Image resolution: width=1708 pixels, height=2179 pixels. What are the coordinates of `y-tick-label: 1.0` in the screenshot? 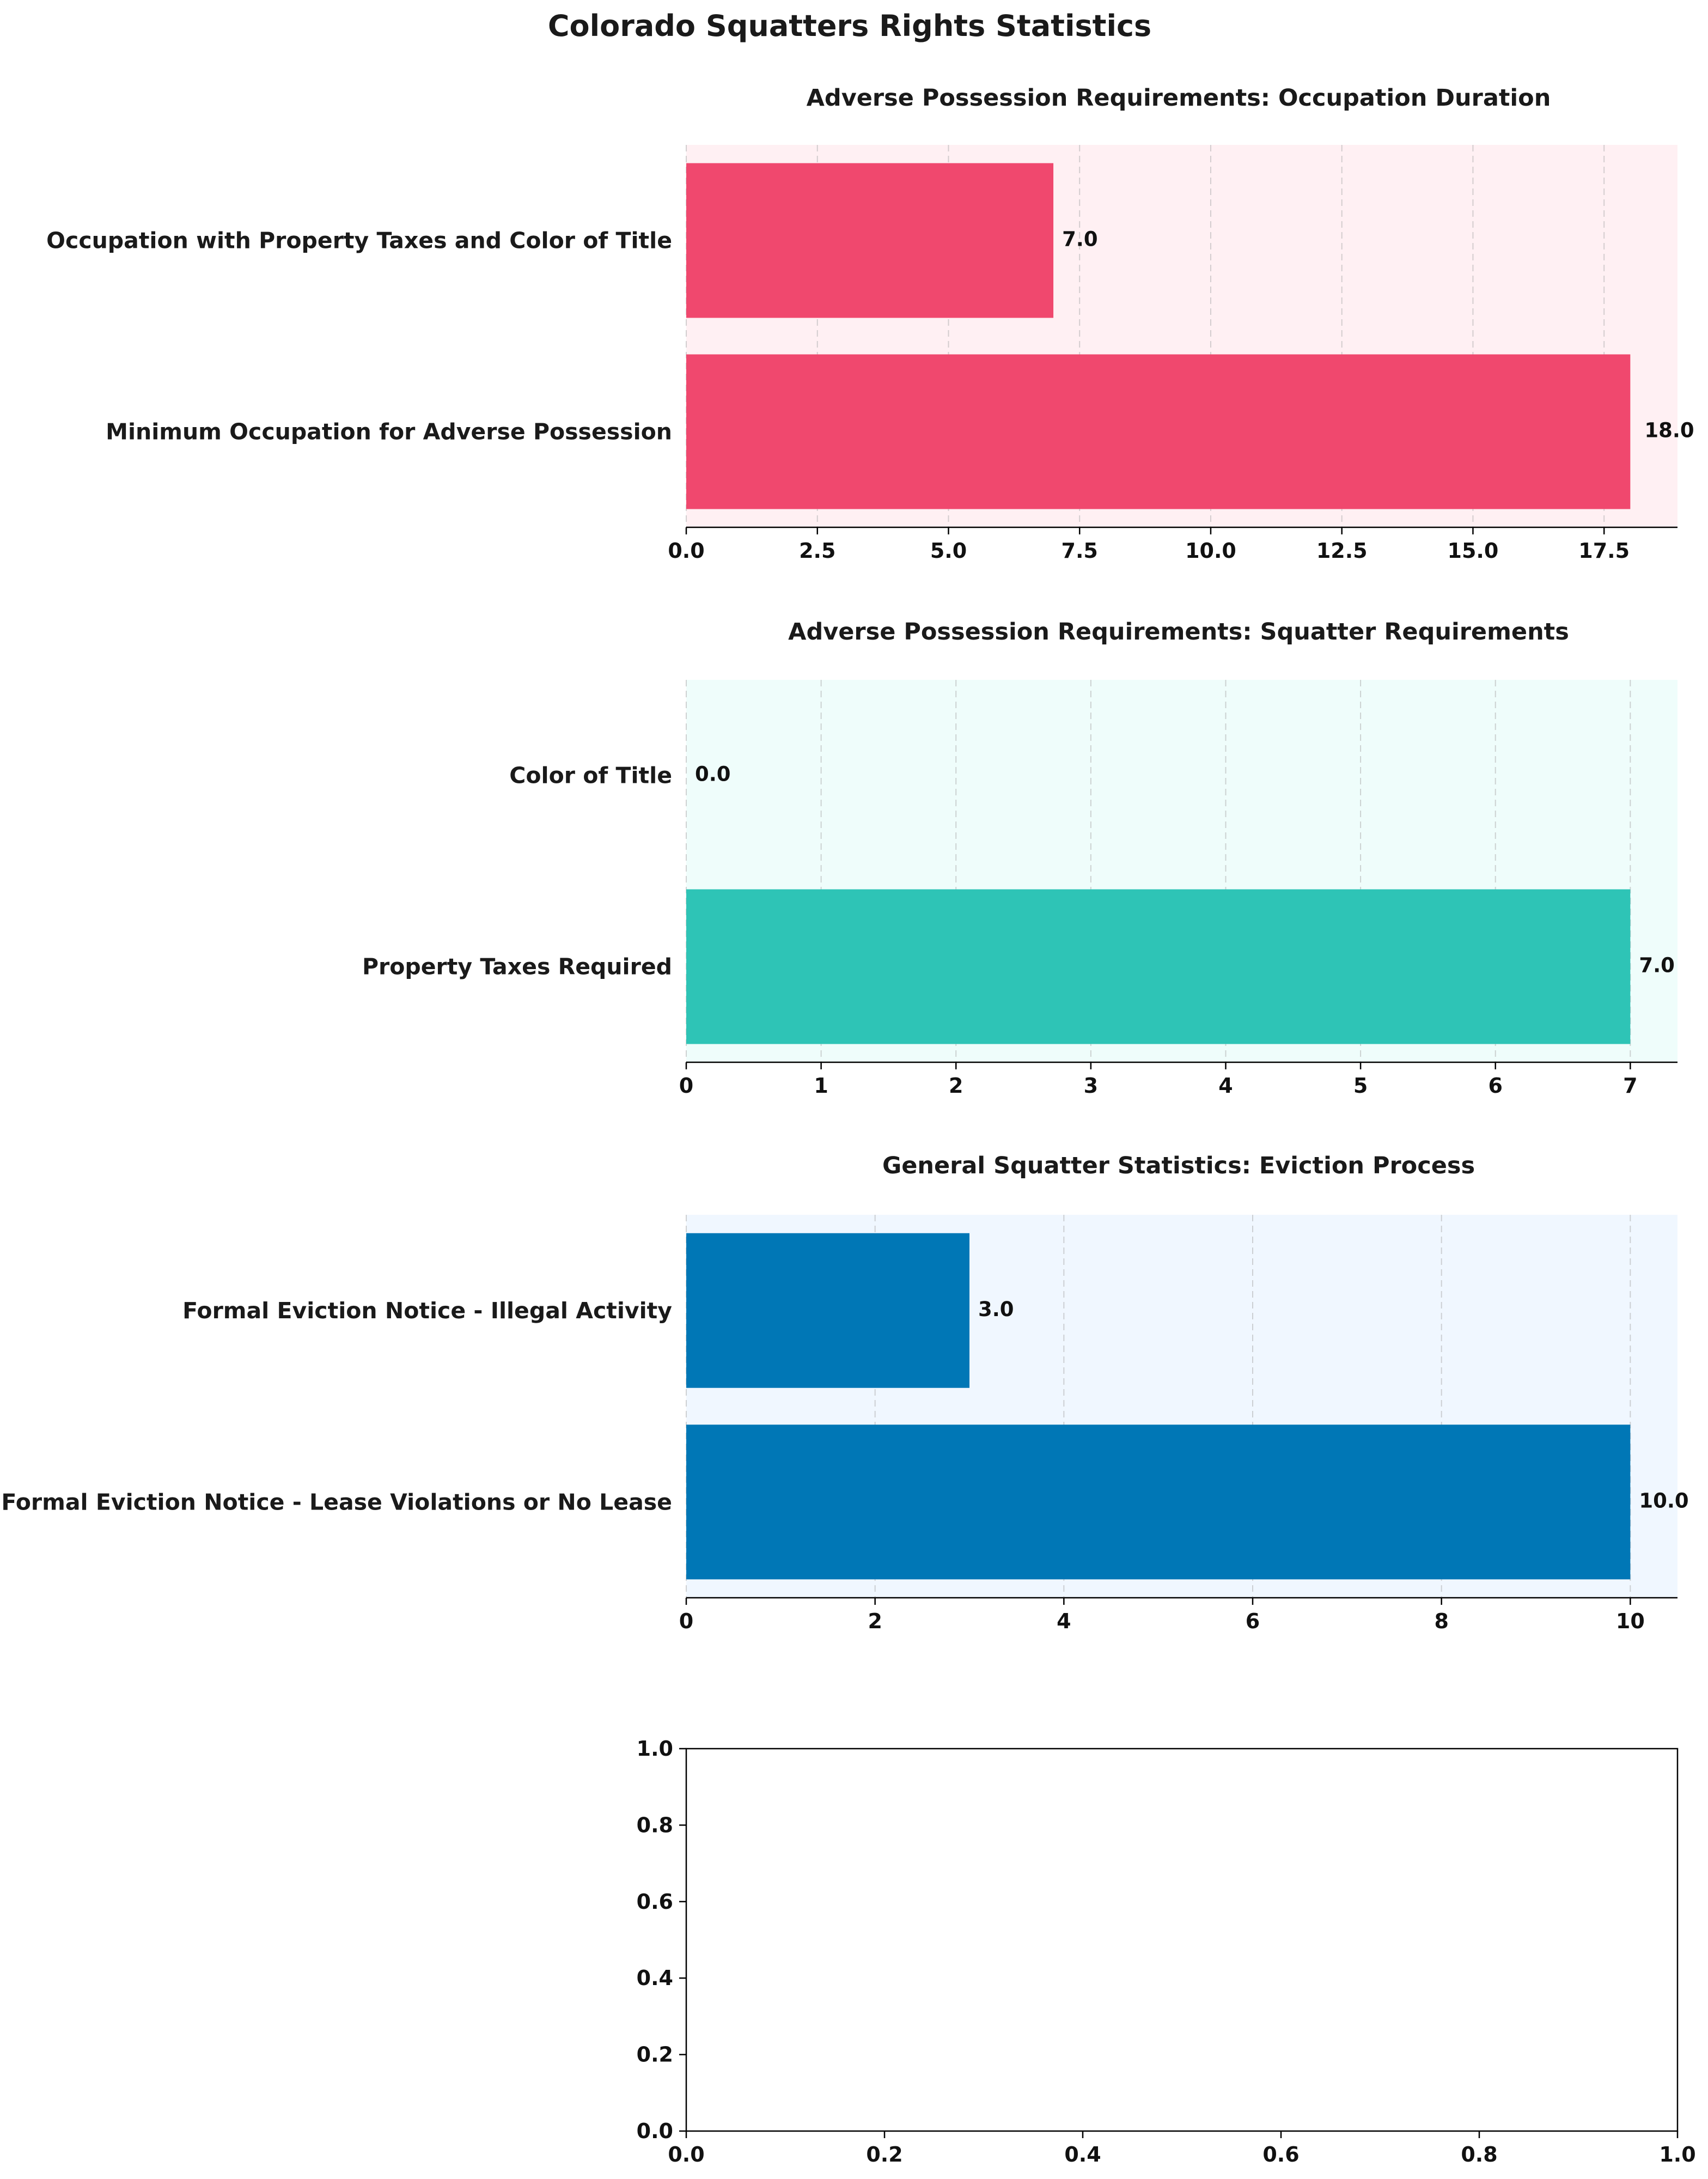 It's located at (655, 1749).